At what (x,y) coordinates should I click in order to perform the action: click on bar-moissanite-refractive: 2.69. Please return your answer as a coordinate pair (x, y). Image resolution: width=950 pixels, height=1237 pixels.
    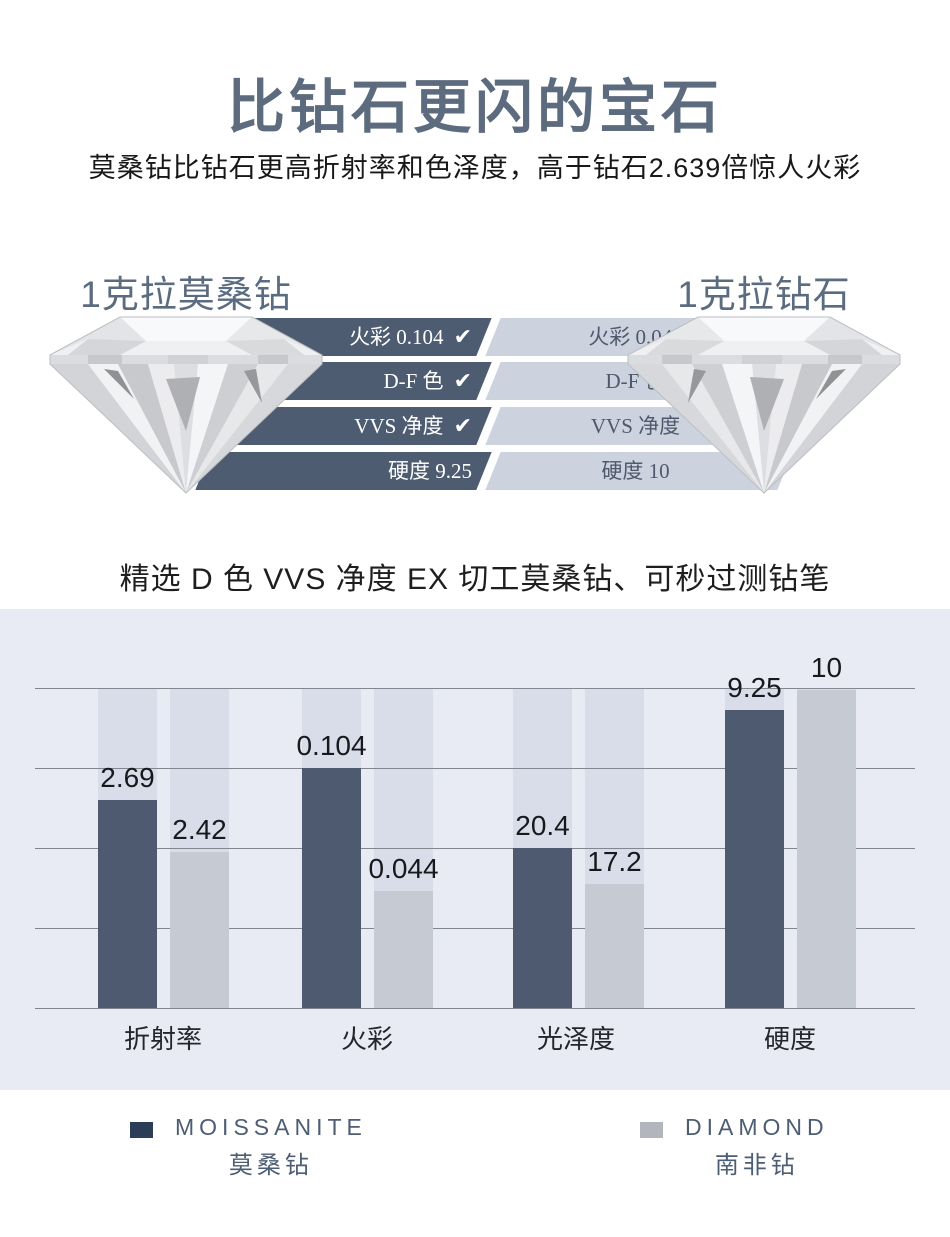
    Looking at the image, I should click on (127, 885).